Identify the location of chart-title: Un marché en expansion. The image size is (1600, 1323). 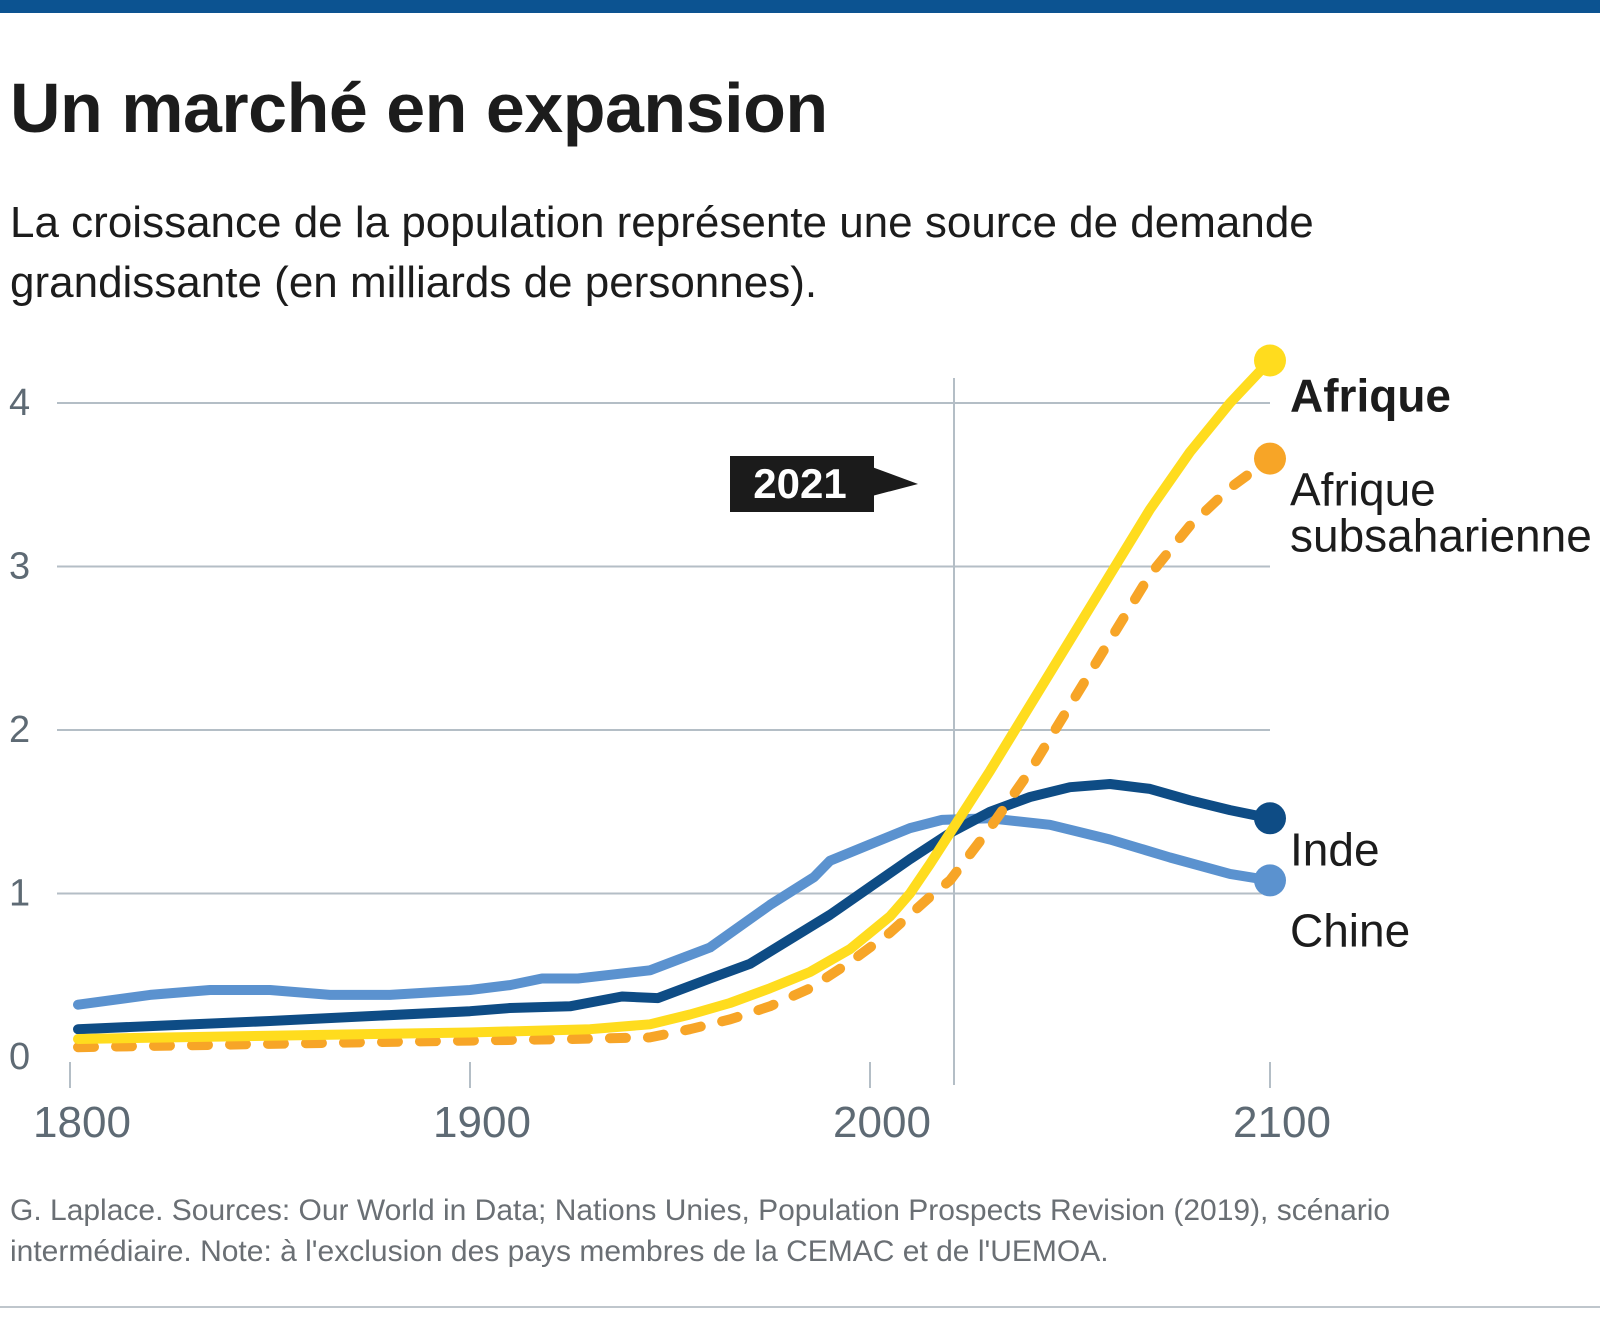
(419, 108).